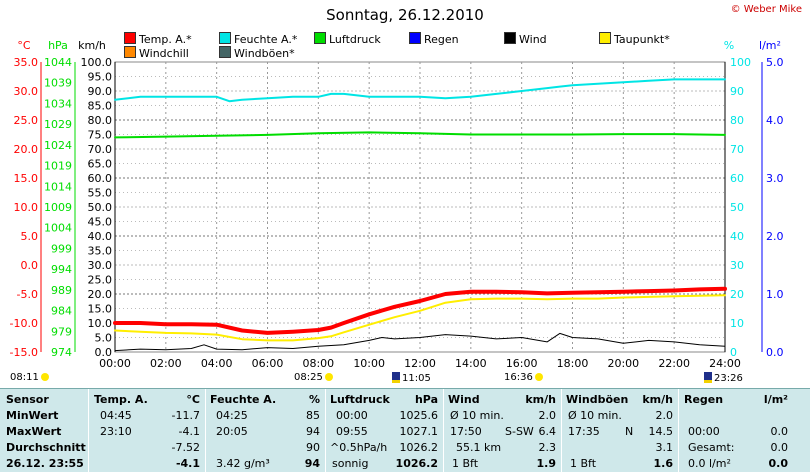  Describe the element at coordinates (416, 378) in the screenshot. I see `marker-time: 11:05` at that location.